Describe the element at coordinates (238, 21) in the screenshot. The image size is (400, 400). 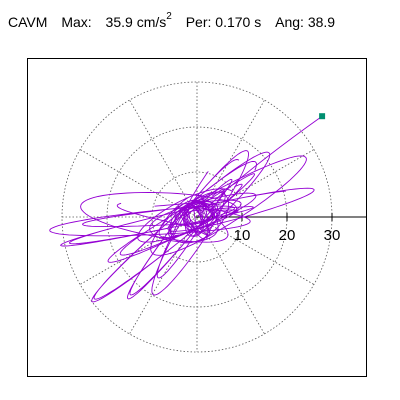
I see `period-value: 0.170 s` at that location.